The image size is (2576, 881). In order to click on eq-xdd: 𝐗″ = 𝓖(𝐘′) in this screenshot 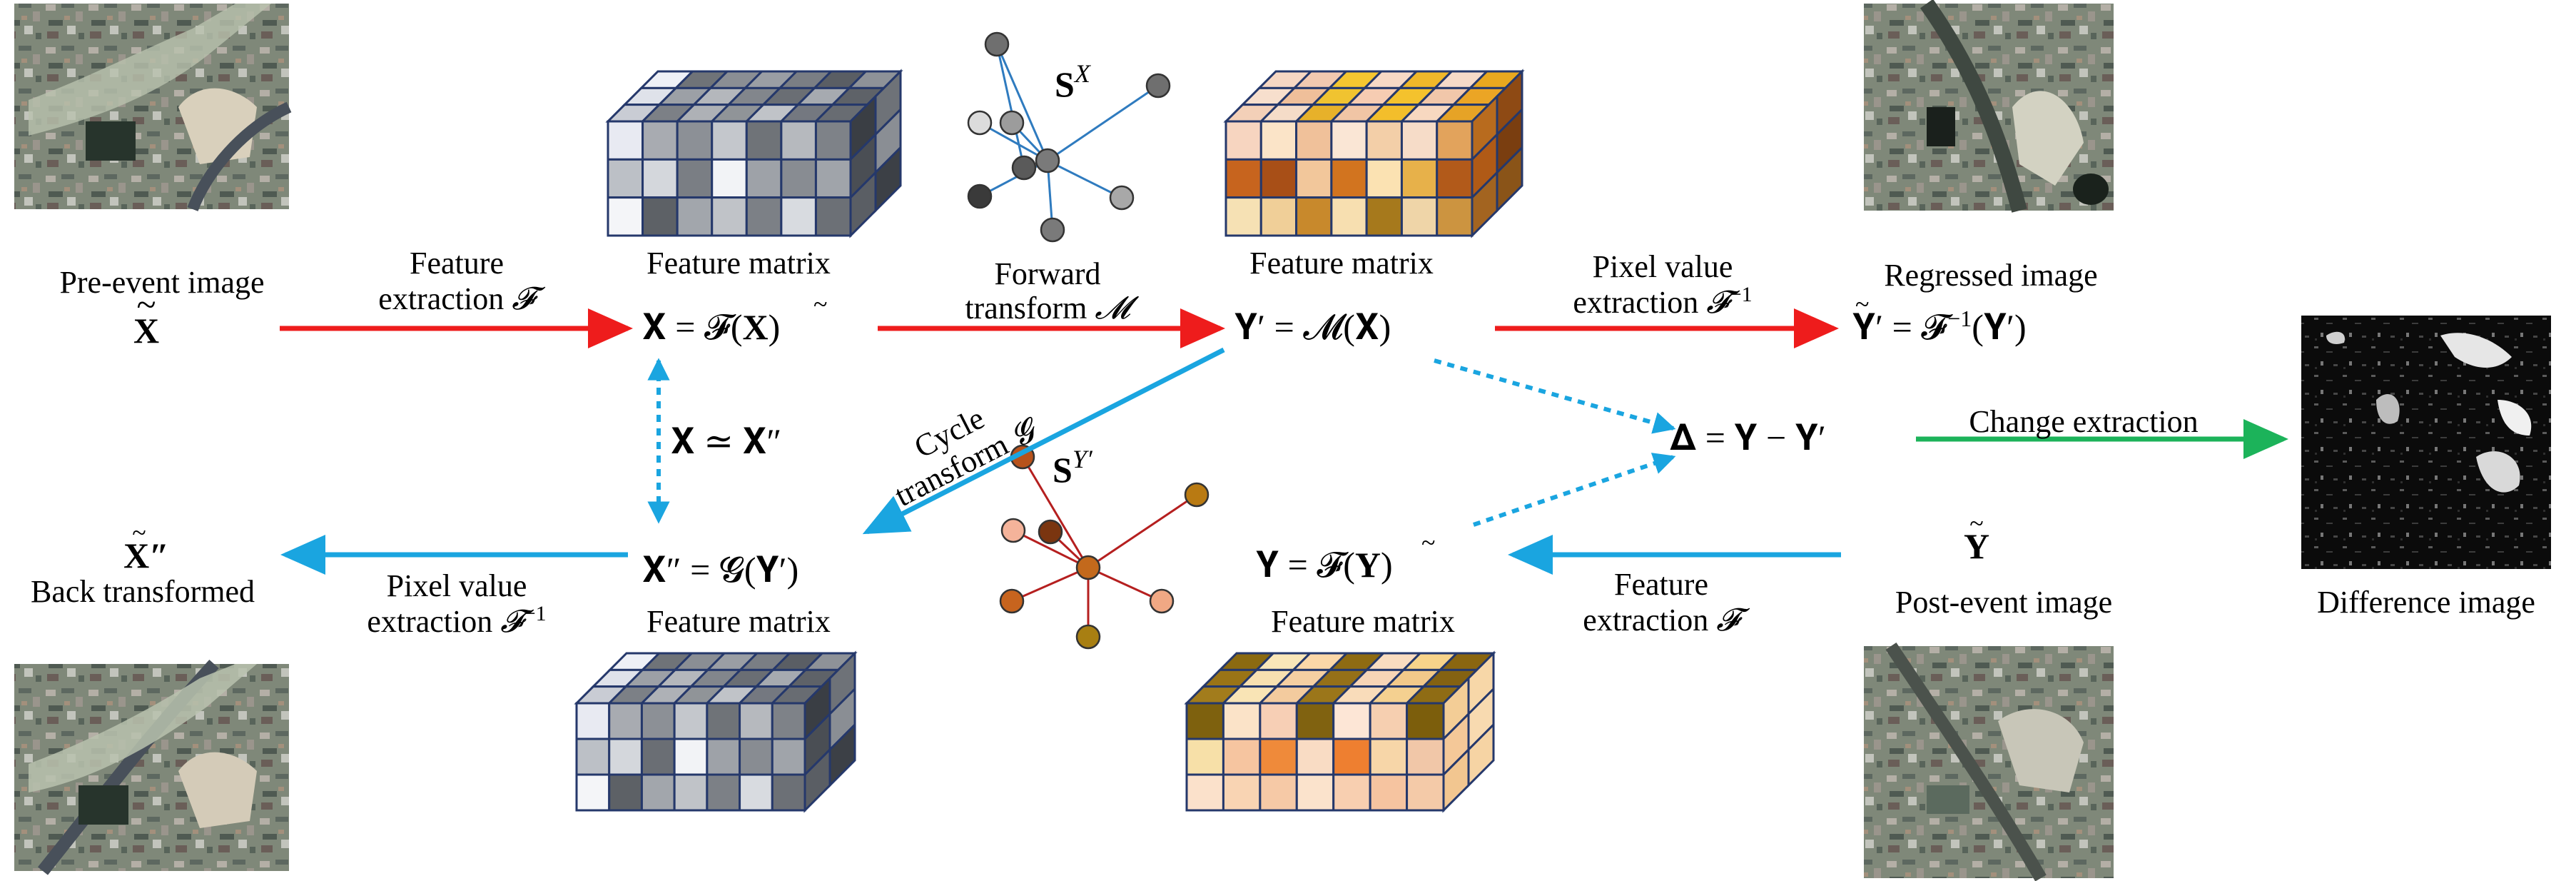, I will do `click(720, 570)`.